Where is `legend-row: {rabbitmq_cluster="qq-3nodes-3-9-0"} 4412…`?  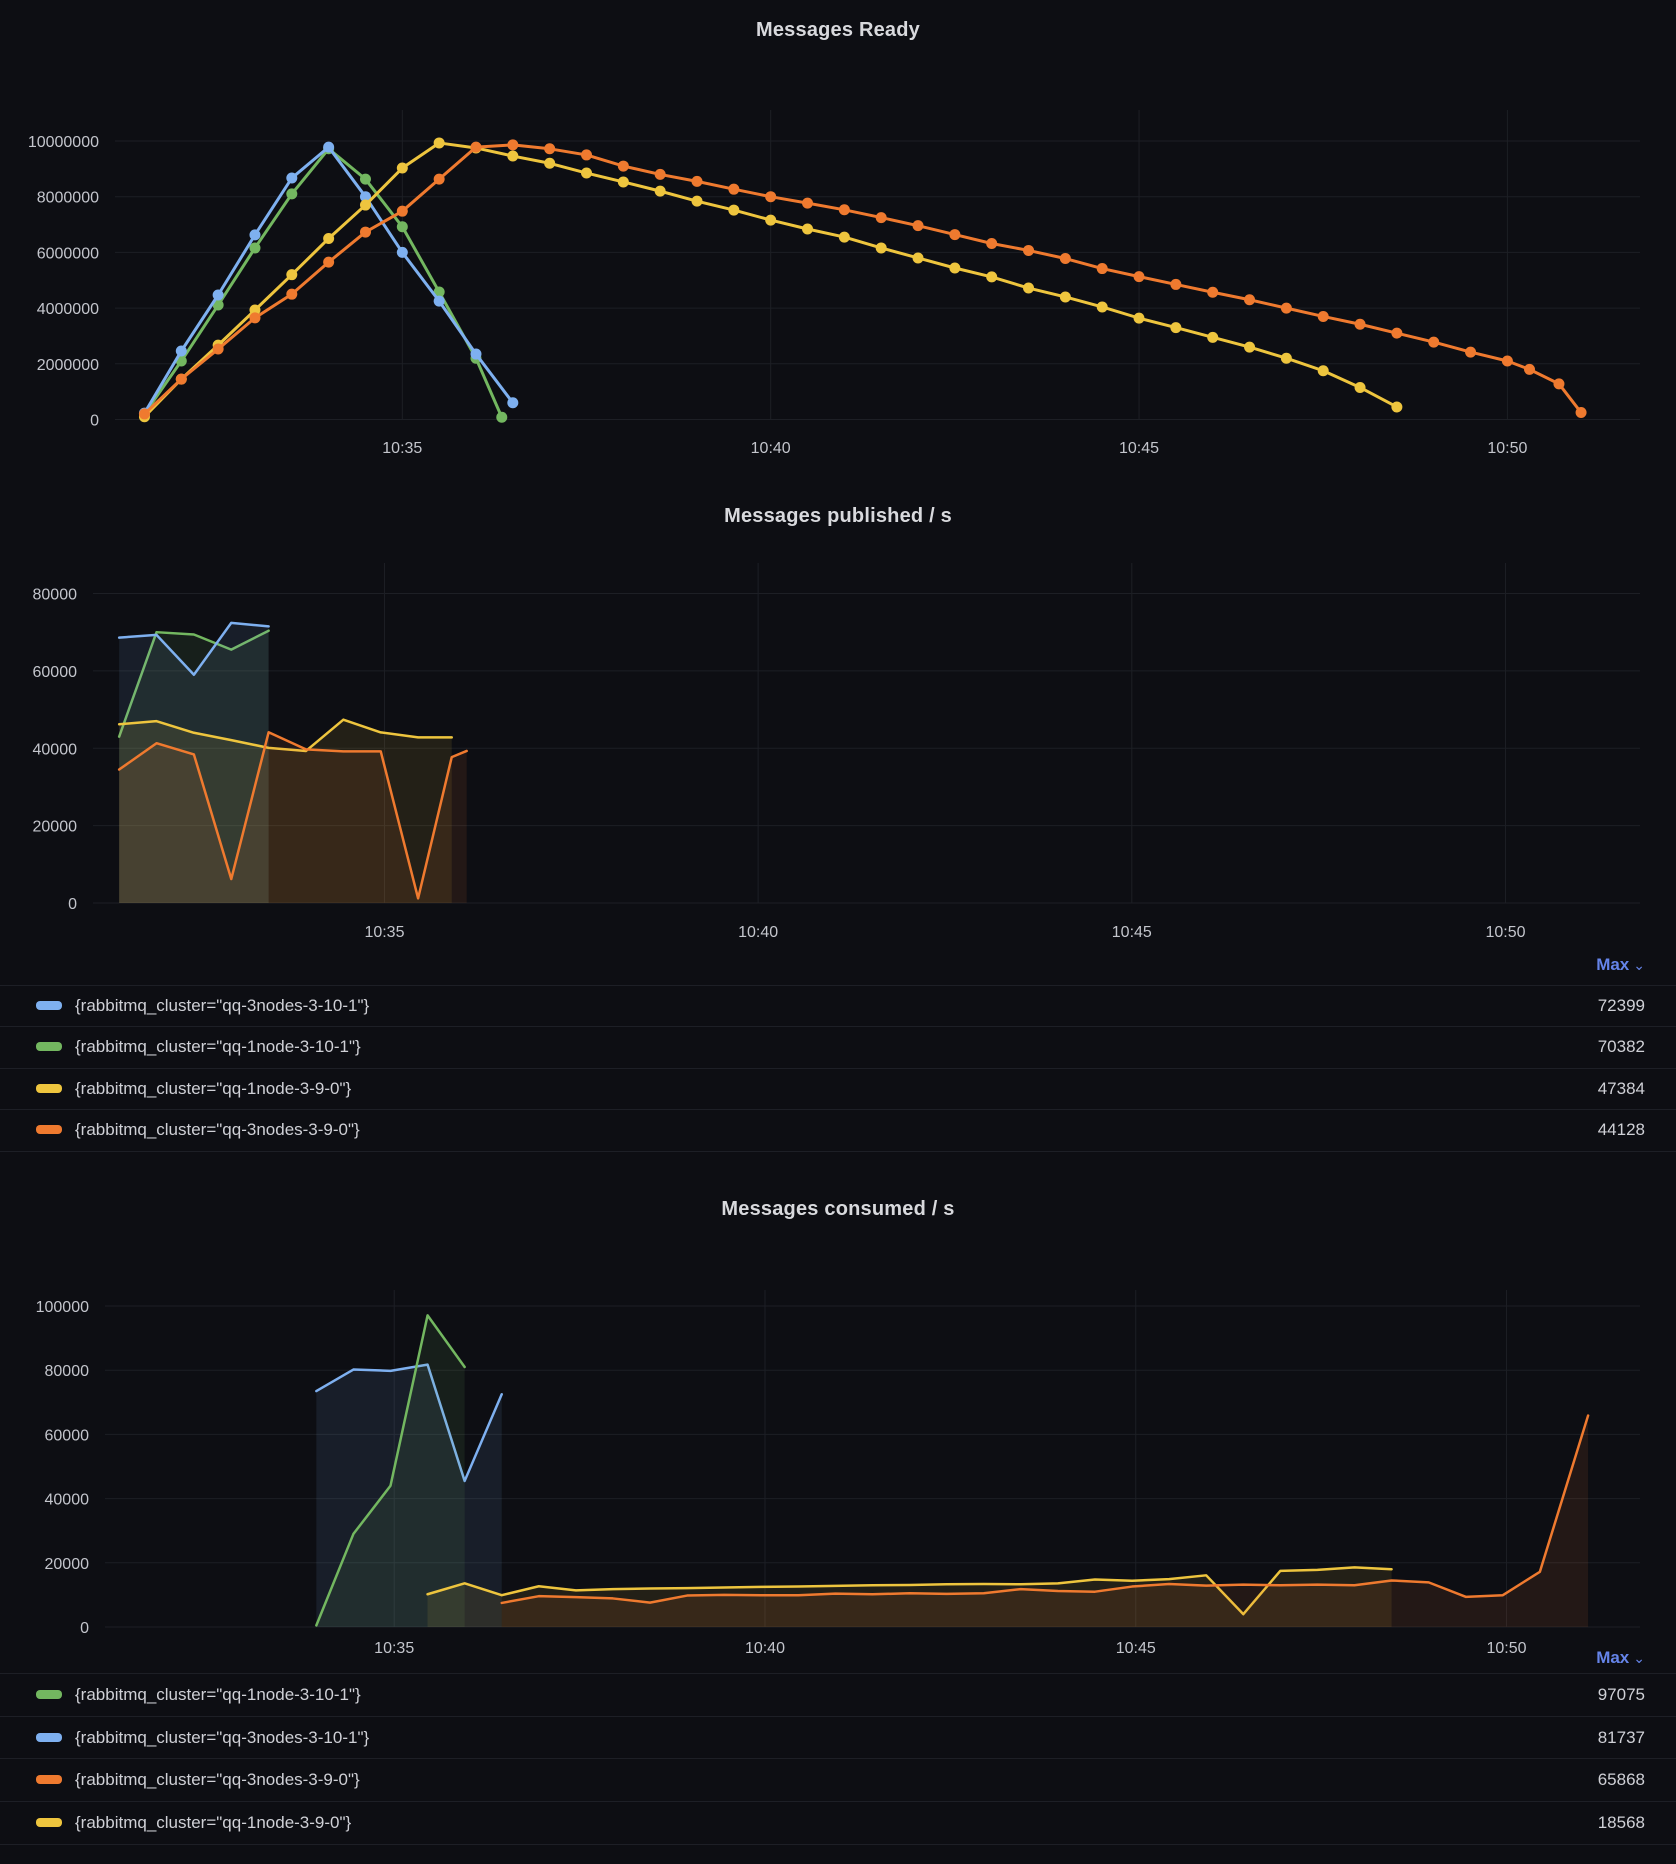 legend-row: {rabbitmq_cluster="qq-3nodes-3-9-0"} 4412… is located at coordinates (838, 1129).